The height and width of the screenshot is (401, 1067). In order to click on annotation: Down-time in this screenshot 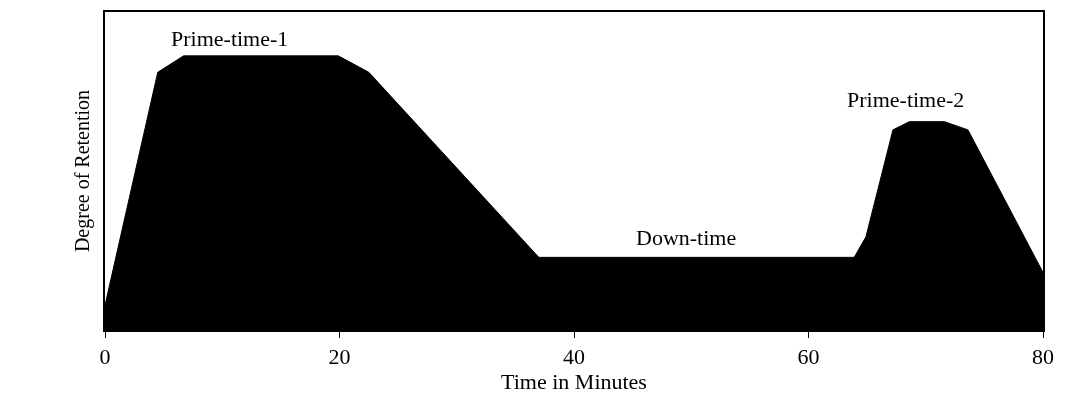, I will do `click(686, 237)`.